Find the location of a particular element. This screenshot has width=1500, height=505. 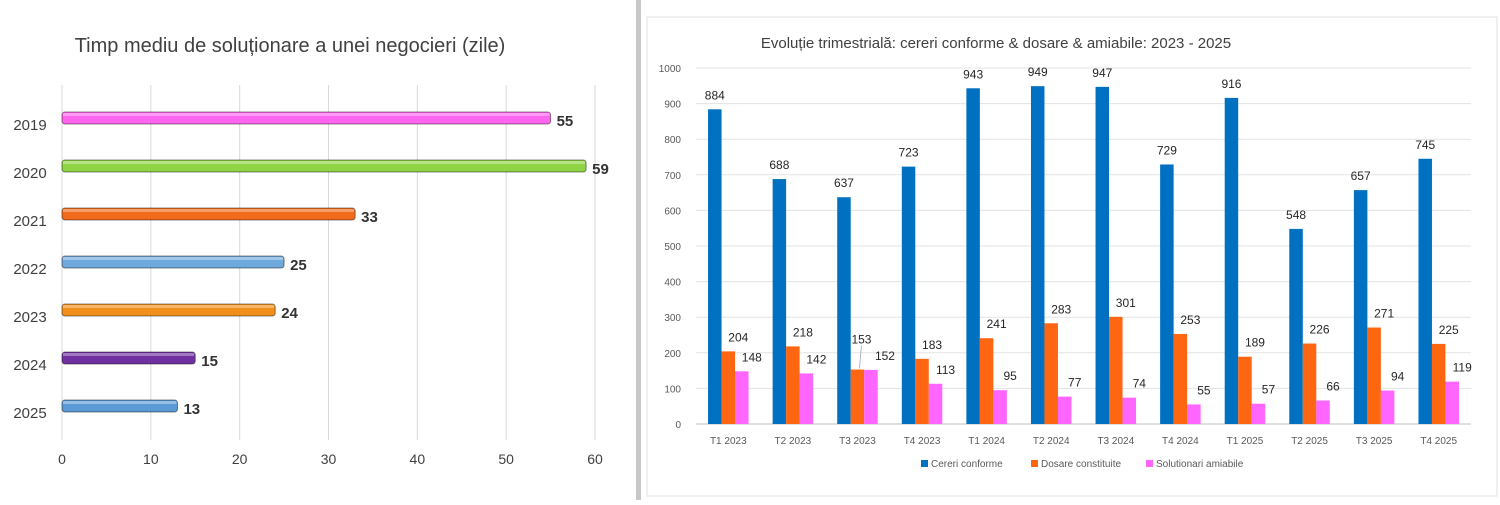

data-label: 74 is located at coordinates (1140, 384).